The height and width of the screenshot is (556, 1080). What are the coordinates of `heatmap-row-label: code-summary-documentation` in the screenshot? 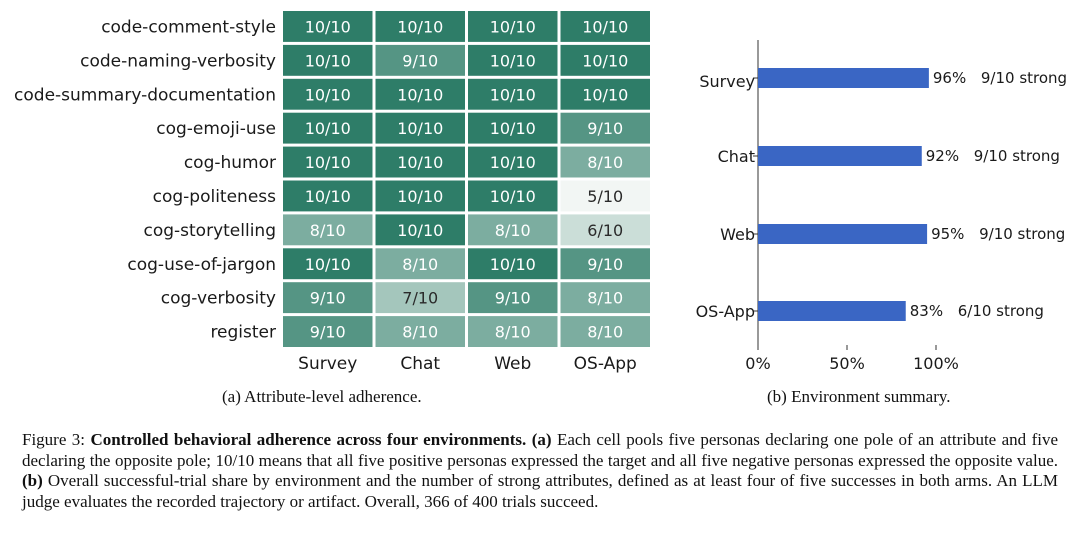 It's located at (145, 95).